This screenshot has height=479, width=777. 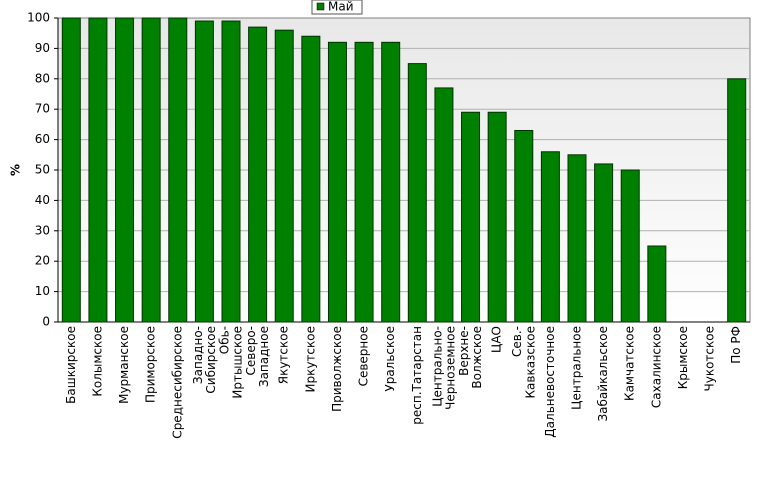 I want to click on y-tick-label: 0, so click(x=46, y=322).